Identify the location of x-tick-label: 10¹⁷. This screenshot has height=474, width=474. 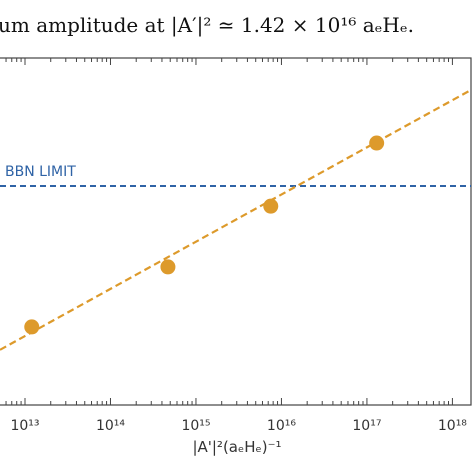
(366, 426).